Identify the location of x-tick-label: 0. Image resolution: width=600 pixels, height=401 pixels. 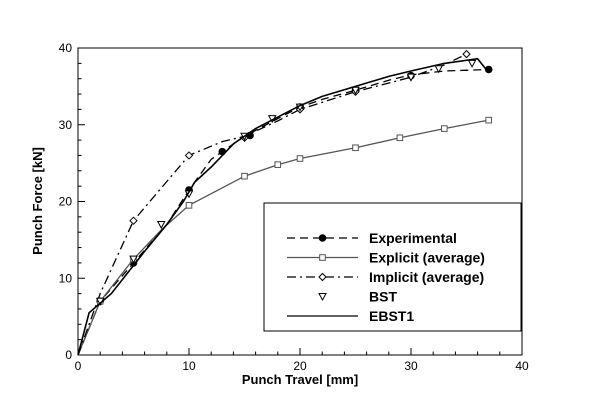
(78, 366).